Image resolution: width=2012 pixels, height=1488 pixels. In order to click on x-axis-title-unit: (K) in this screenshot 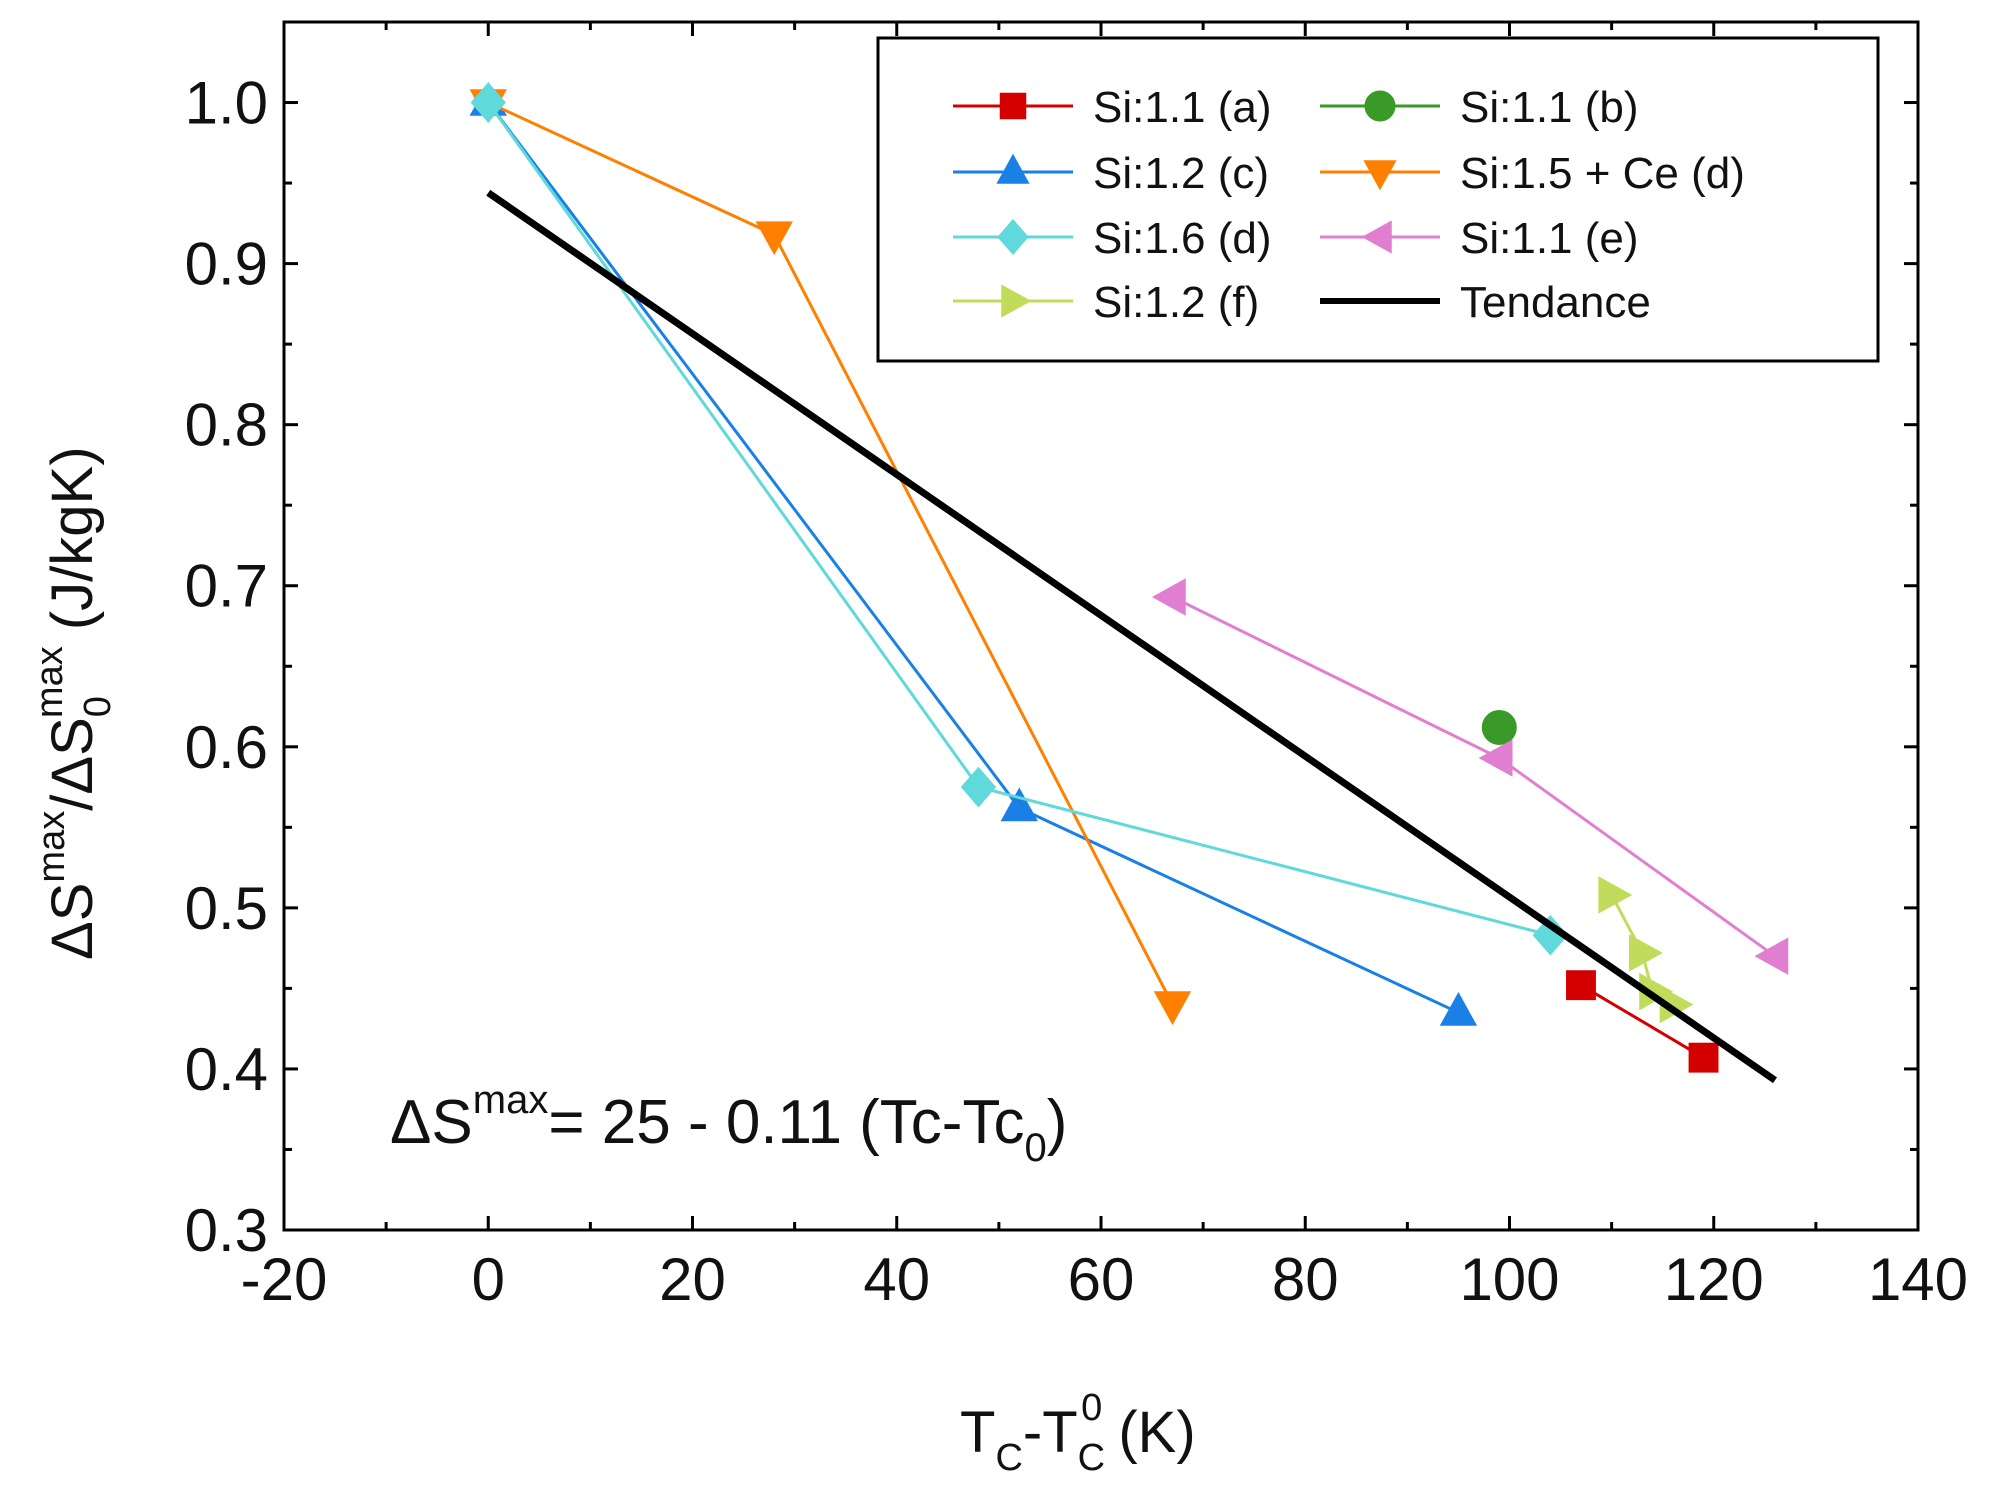, I will do `click(1148, 1432)`.